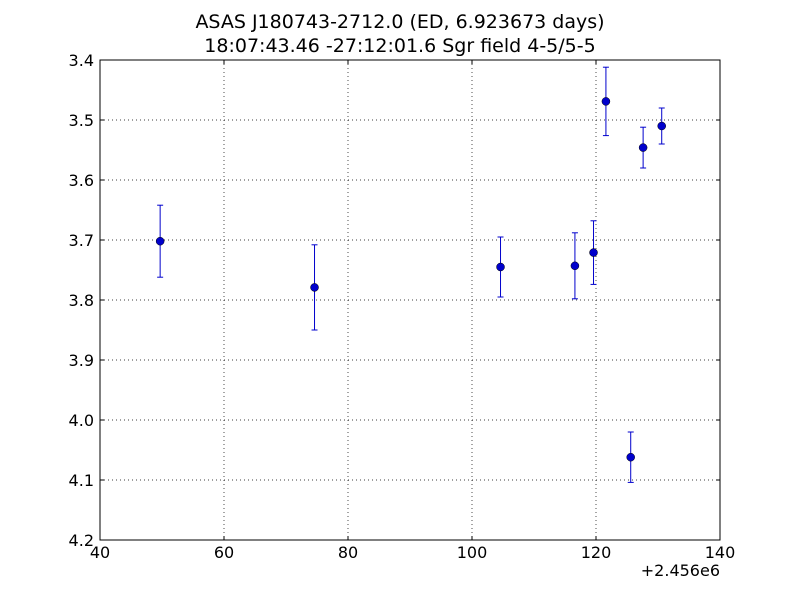 This screenshot has height=600, width=800. Describe the element at coordinates (81, 540) in the screenshot. I see `y-tick-label: 4.2` at that location.